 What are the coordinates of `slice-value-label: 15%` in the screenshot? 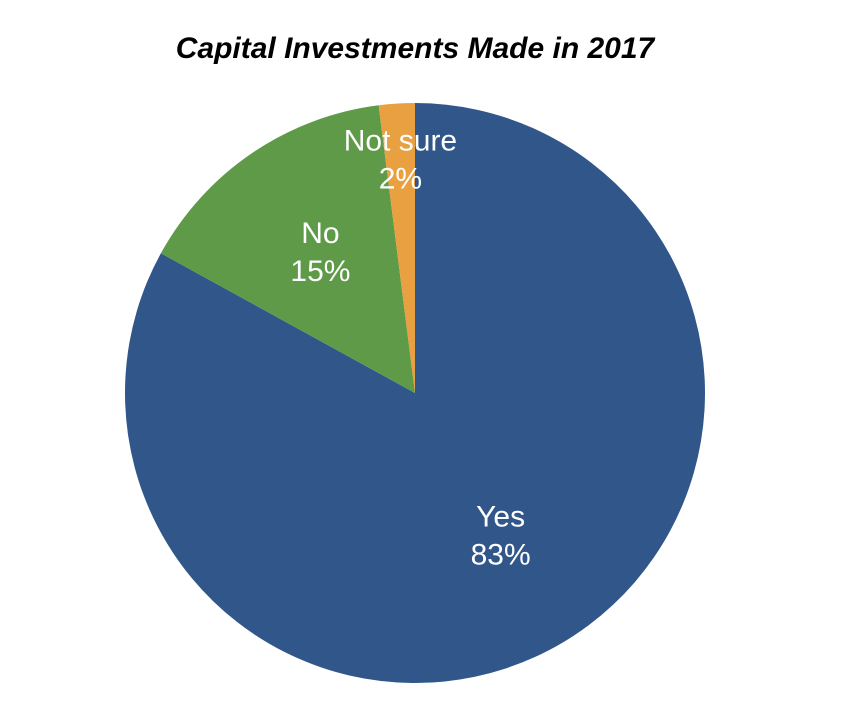 It's located at (320, 271).